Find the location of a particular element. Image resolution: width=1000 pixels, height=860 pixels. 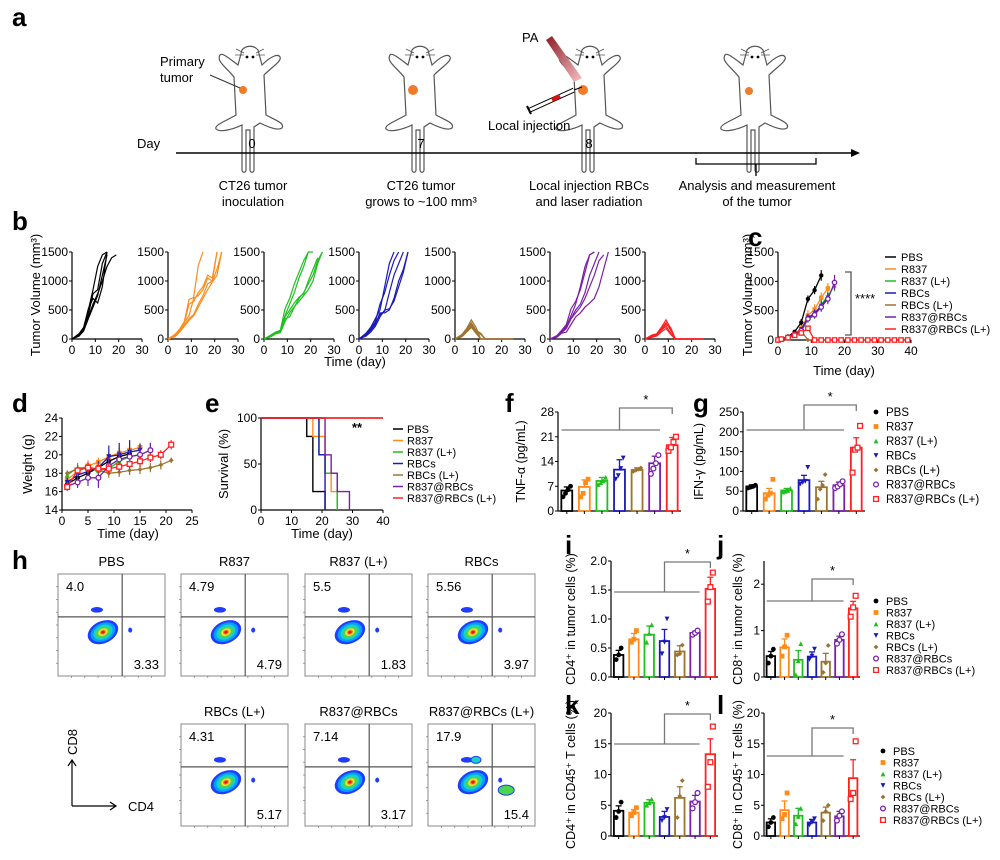

spaghetti-subplot-r837-rbcs-l-: 0 500 1000 1500 0 10 20 30 is located at coordinates (668, 301).